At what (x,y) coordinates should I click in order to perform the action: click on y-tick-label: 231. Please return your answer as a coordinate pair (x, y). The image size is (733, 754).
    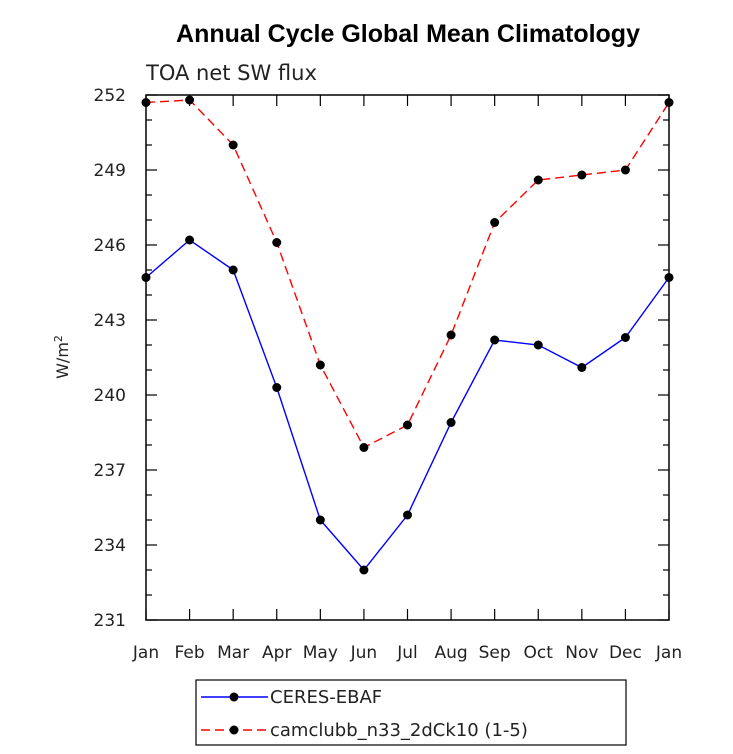
    Looking at the image, I should click on (110, 621).